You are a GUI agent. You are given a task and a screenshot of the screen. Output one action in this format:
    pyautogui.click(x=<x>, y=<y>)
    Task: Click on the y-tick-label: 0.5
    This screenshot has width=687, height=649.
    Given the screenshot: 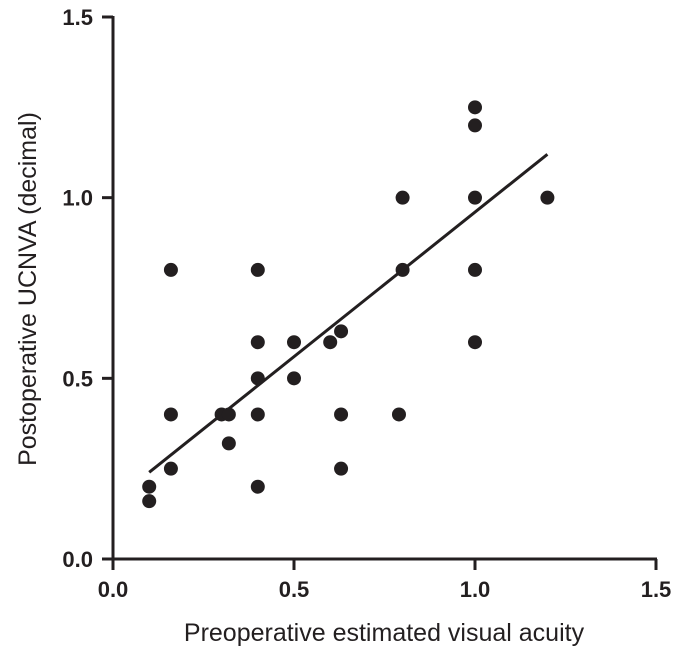 What is the action you would take?
    pyautogui.click(x=77, y=378)
    